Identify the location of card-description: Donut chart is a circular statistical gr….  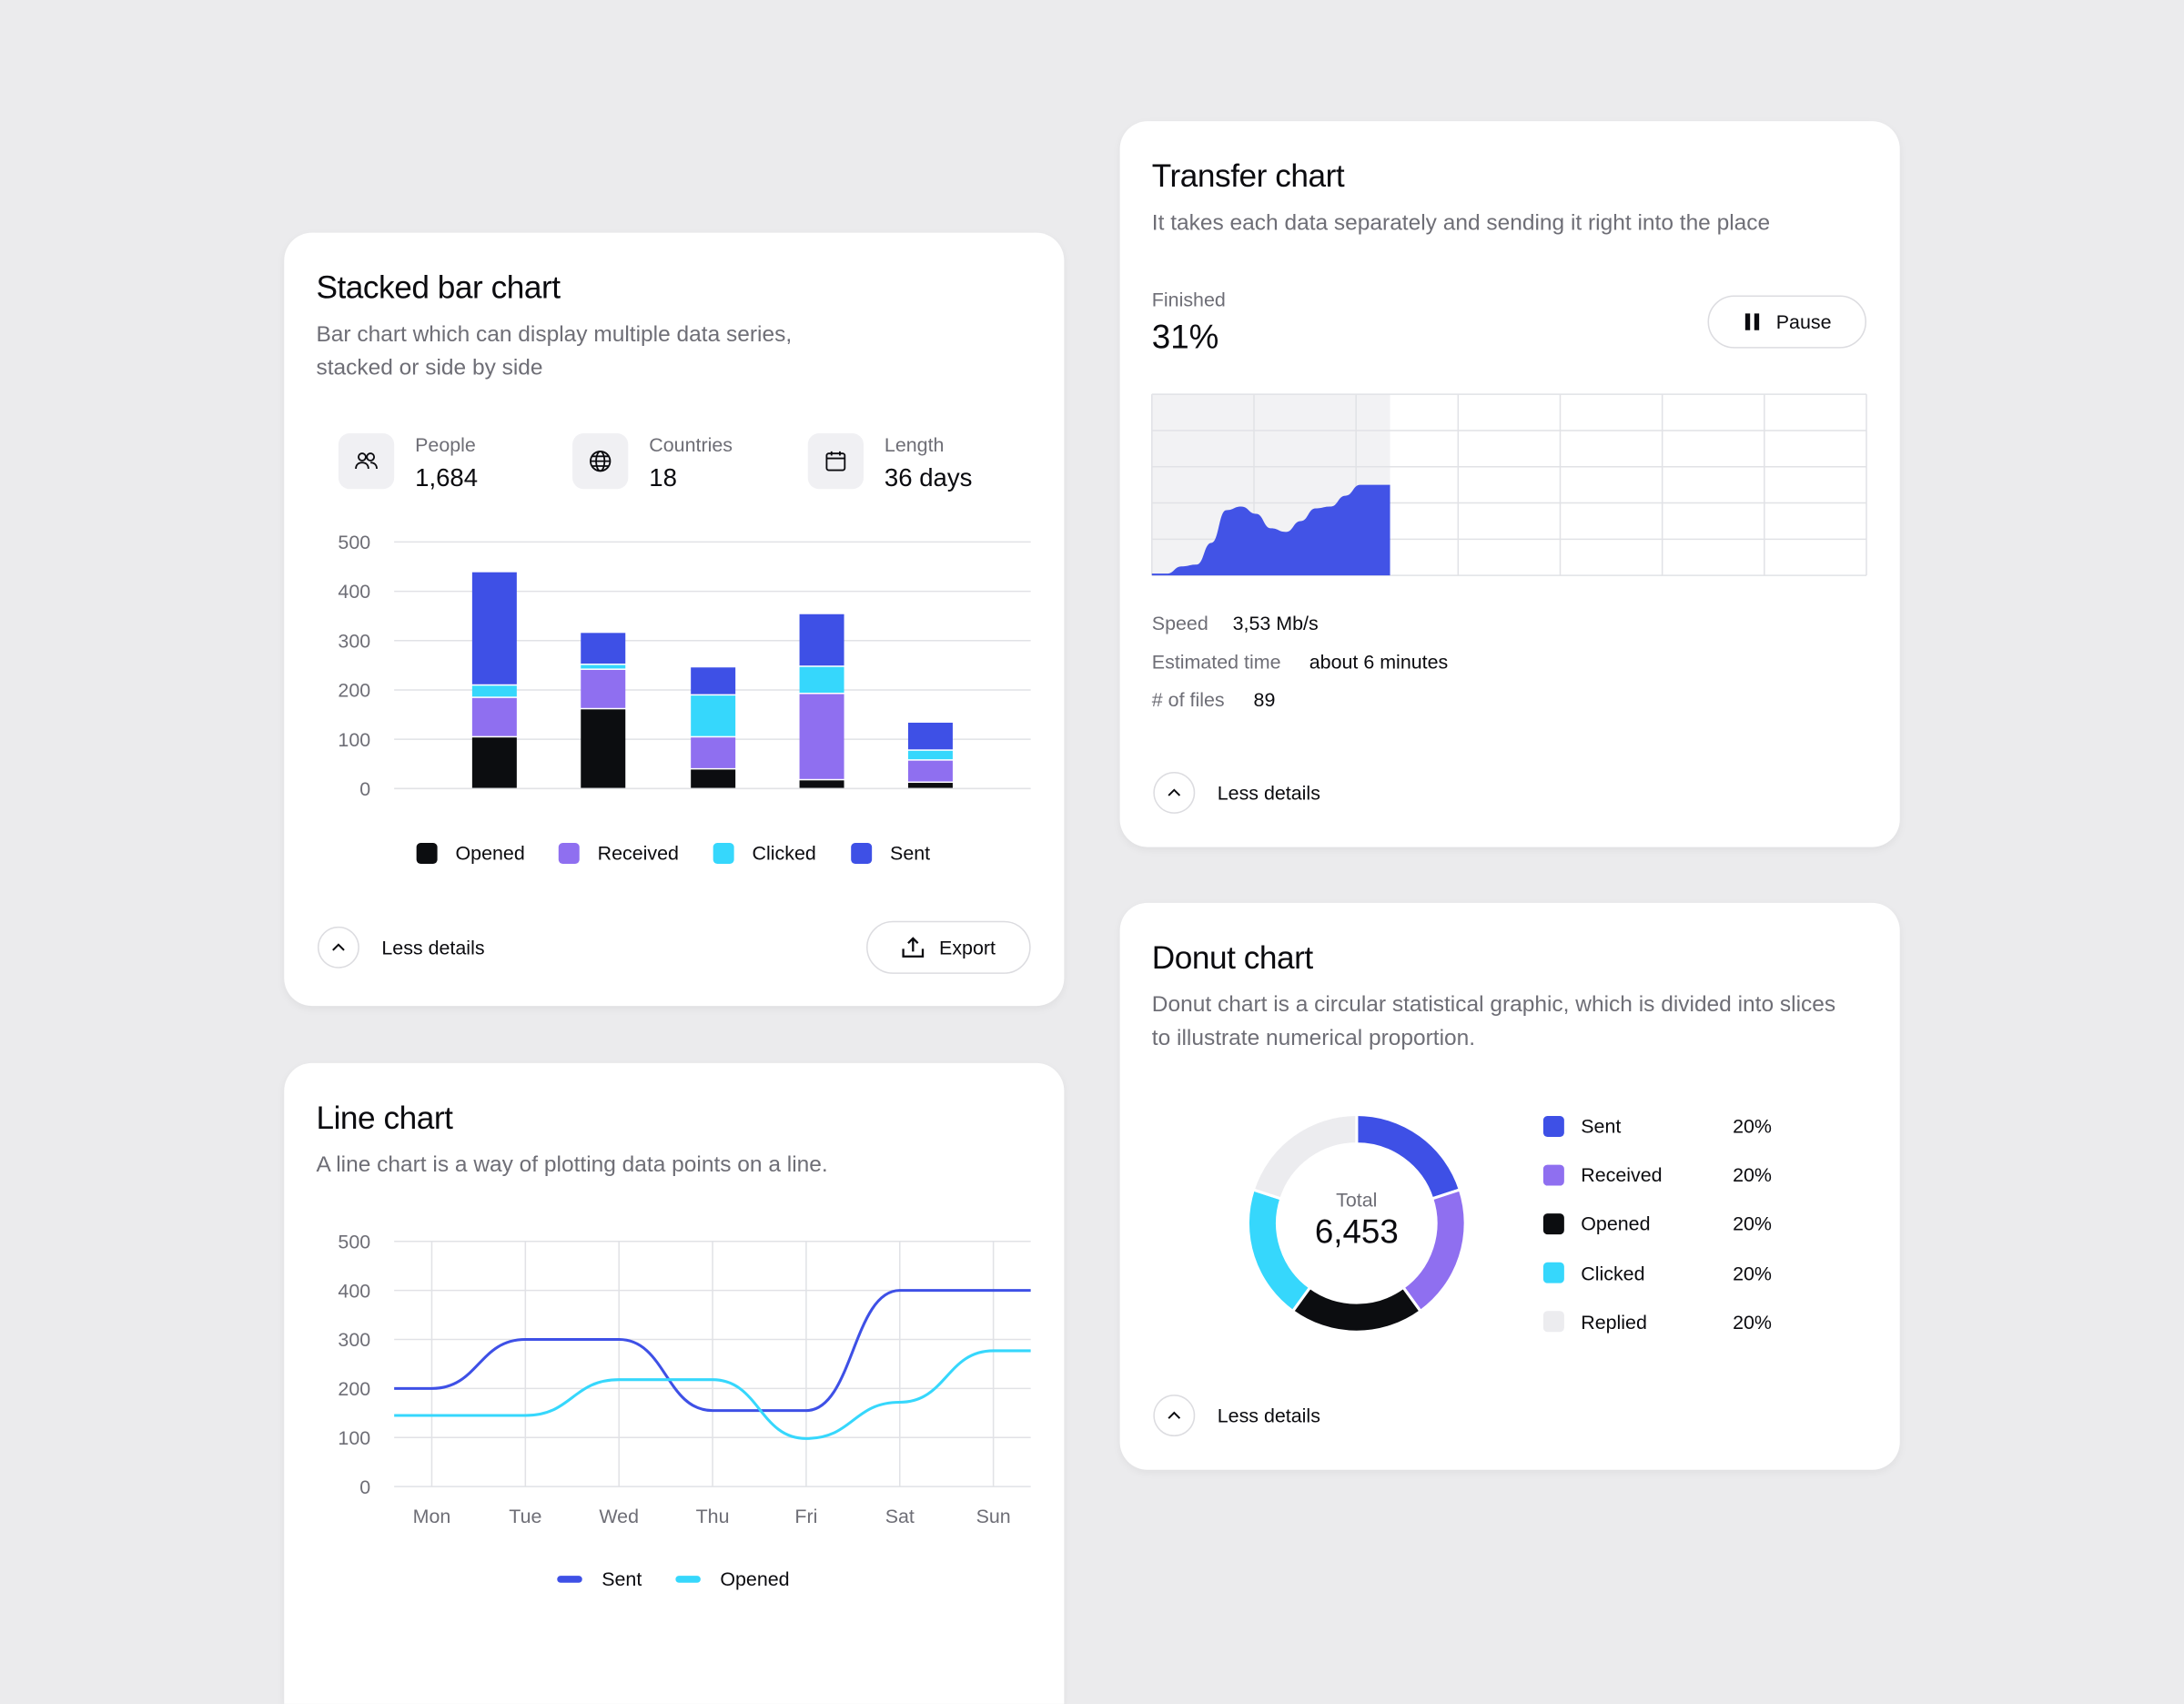
(1494, 1006).